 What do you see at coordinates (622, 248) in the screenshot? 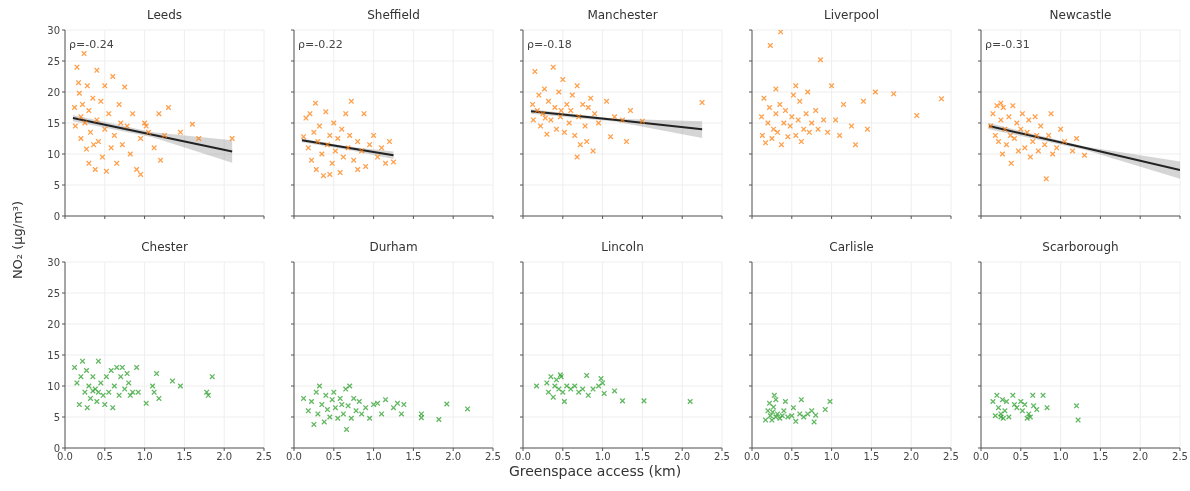
I see `chart-title: Lincoln` at bounding box center [622, 248].